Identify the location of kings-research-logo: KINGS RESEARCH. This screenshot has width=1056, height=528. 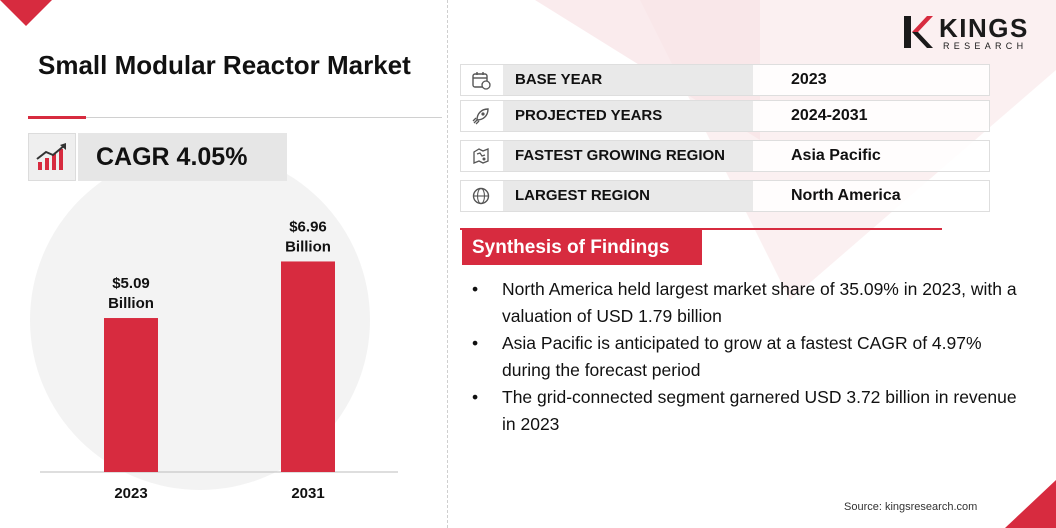
(968, 34).